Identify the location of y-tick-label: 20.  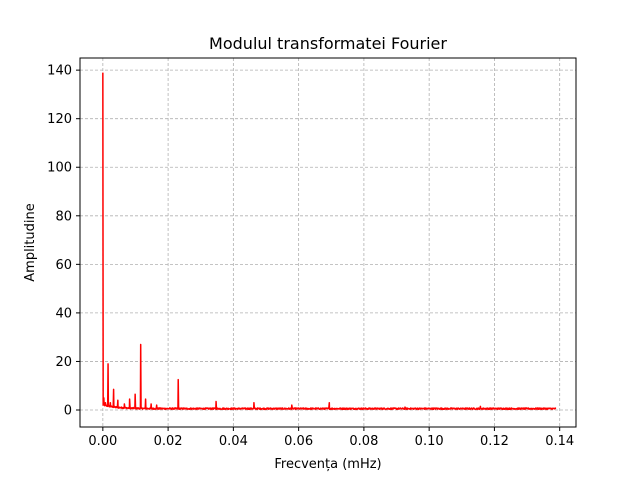
(63, 362).